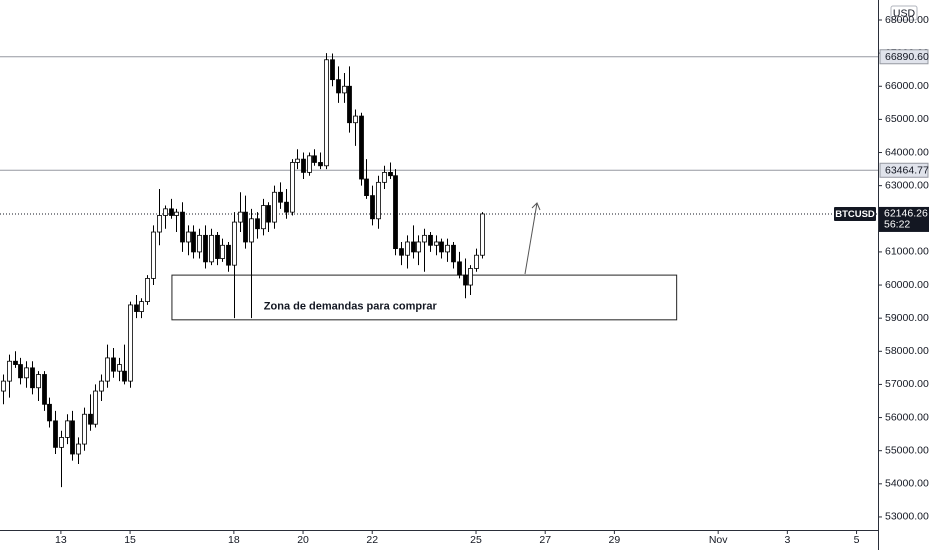  I want to click on y-tick-label: 68000.00, so click(907, 20).